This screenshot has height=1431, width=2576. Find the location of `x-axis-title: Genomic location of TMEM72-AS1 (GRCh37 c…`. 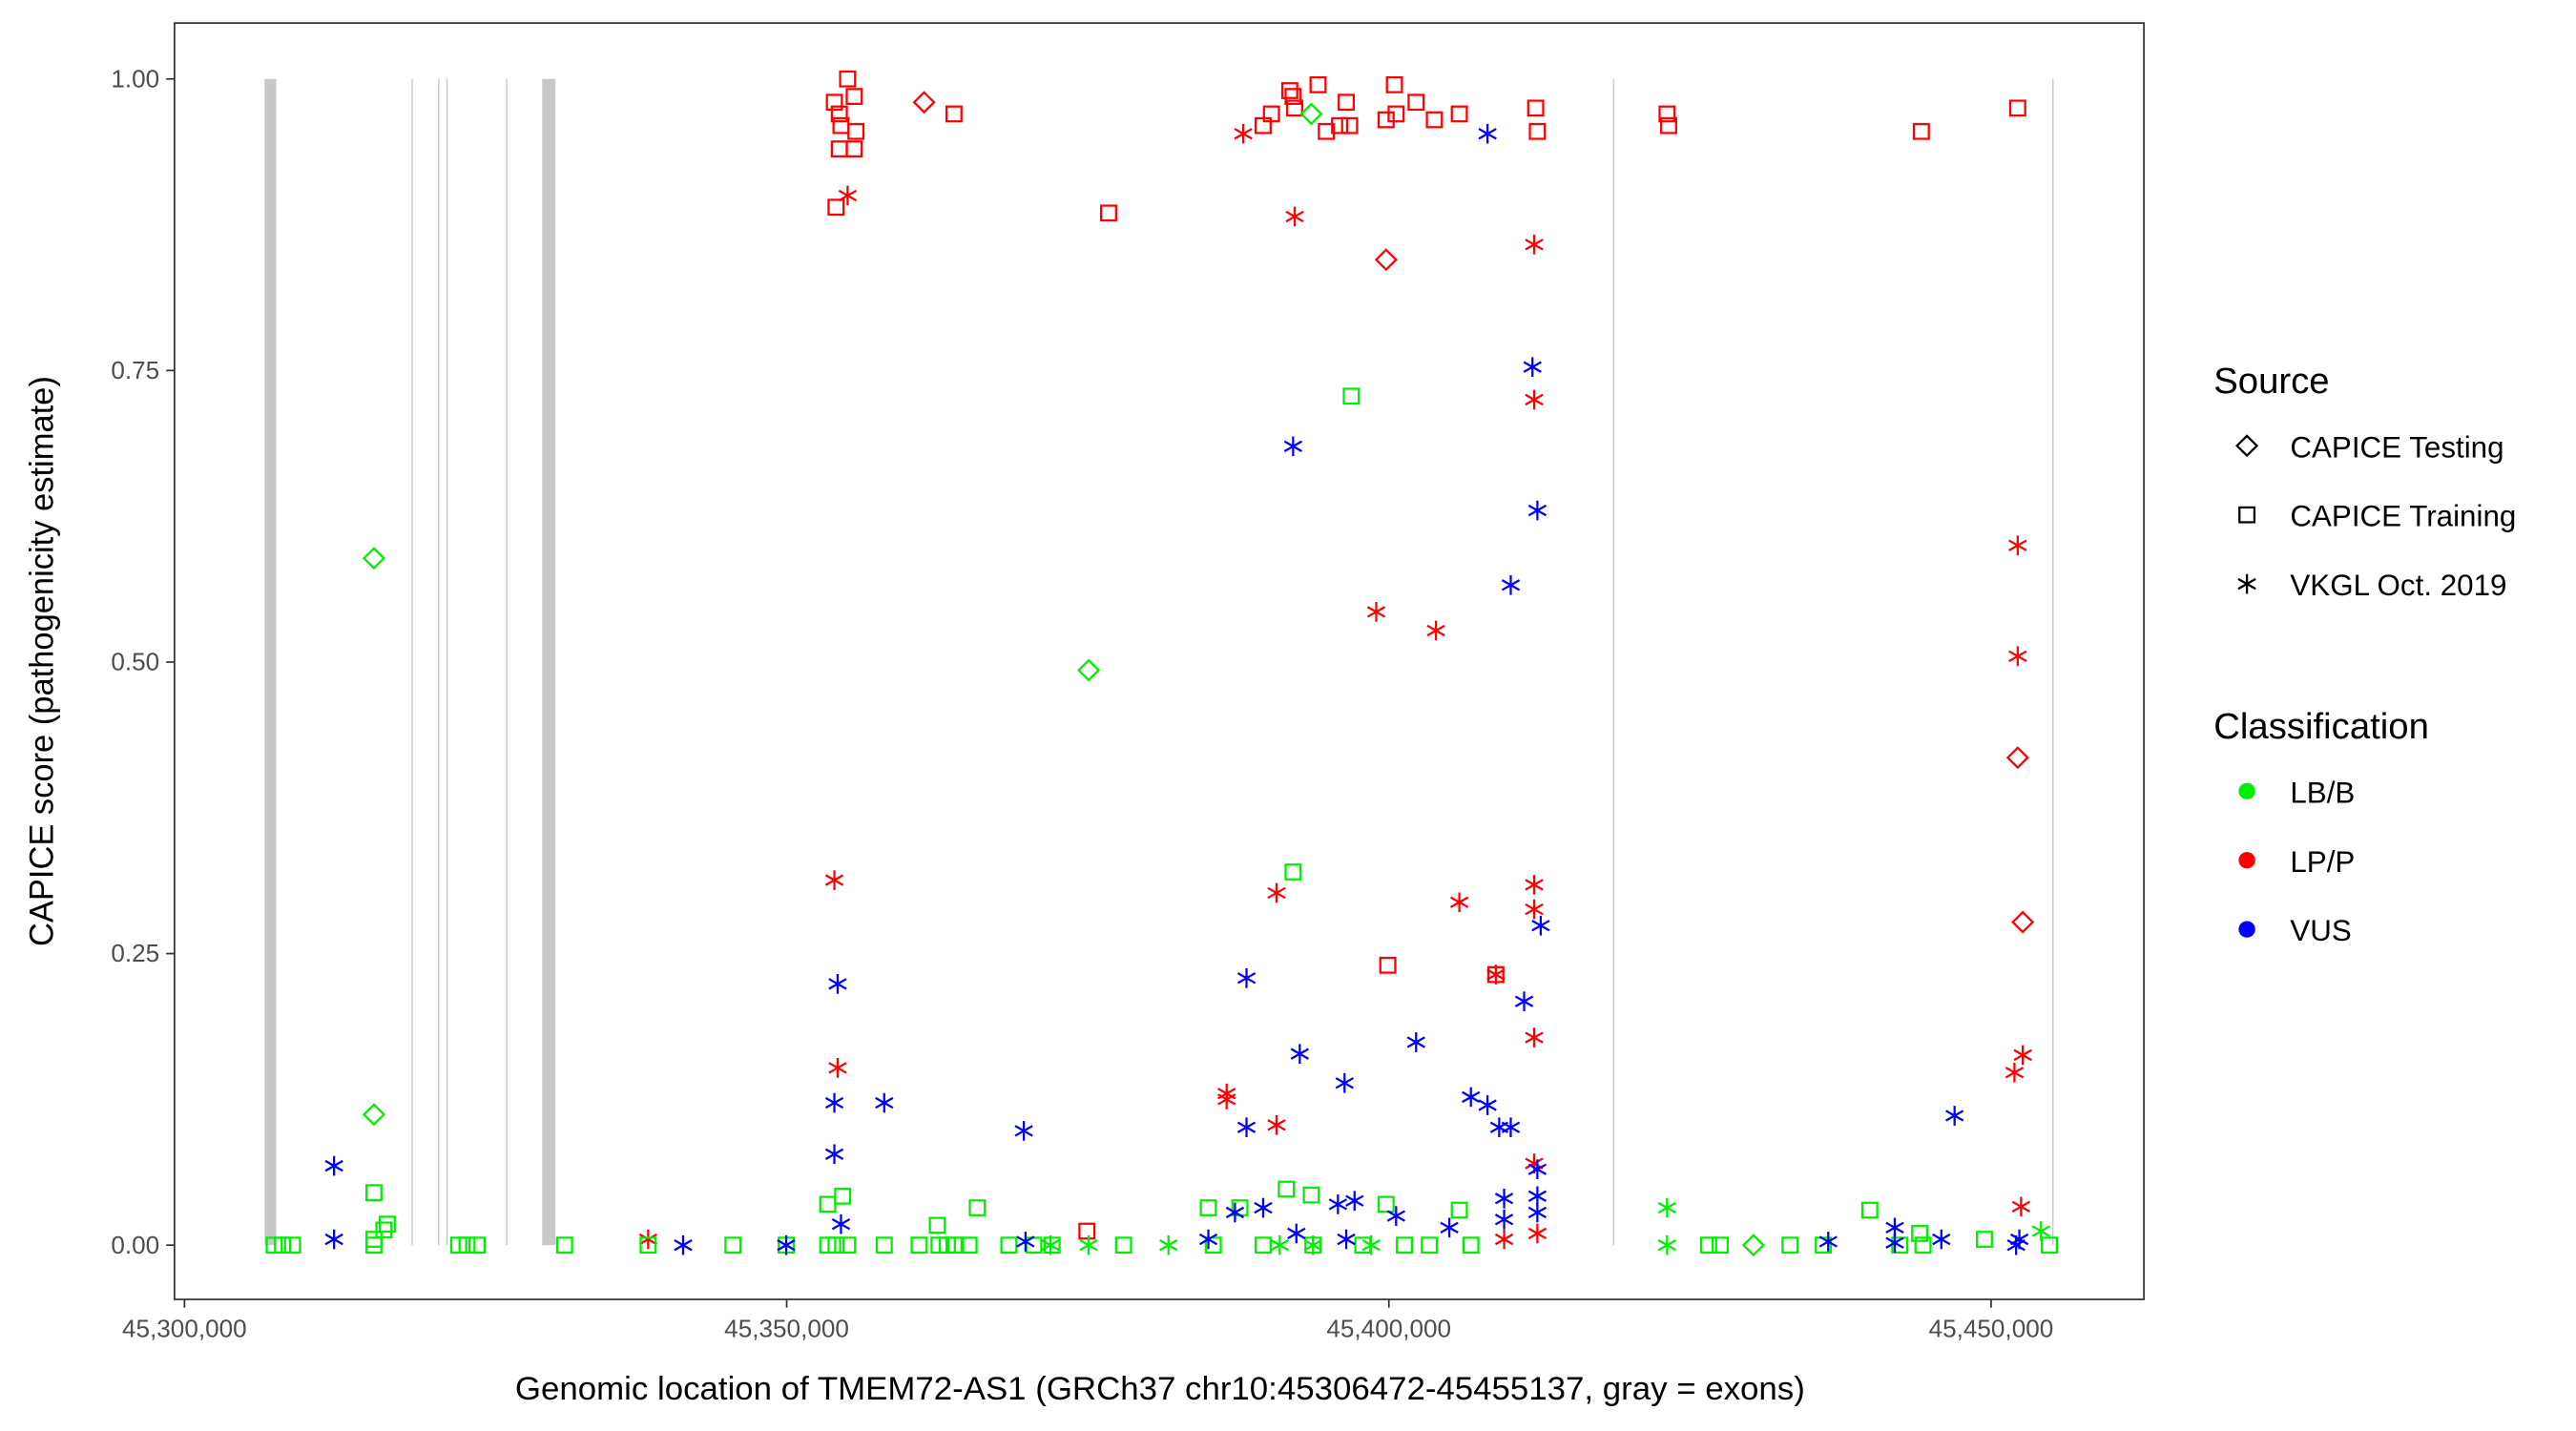

x-axis-title: Genomic location of TMEM72-AS1 (GRCh37 c… is located at coordinates (1160, 1389).